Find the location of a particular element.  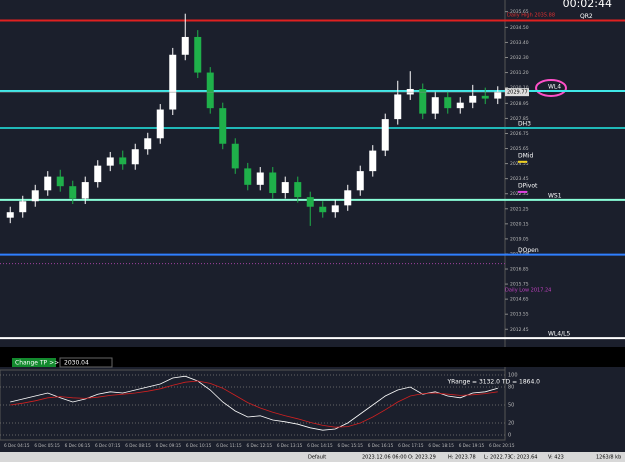

price-tick-label: 2033.40 is located at coordinates (519, 43).